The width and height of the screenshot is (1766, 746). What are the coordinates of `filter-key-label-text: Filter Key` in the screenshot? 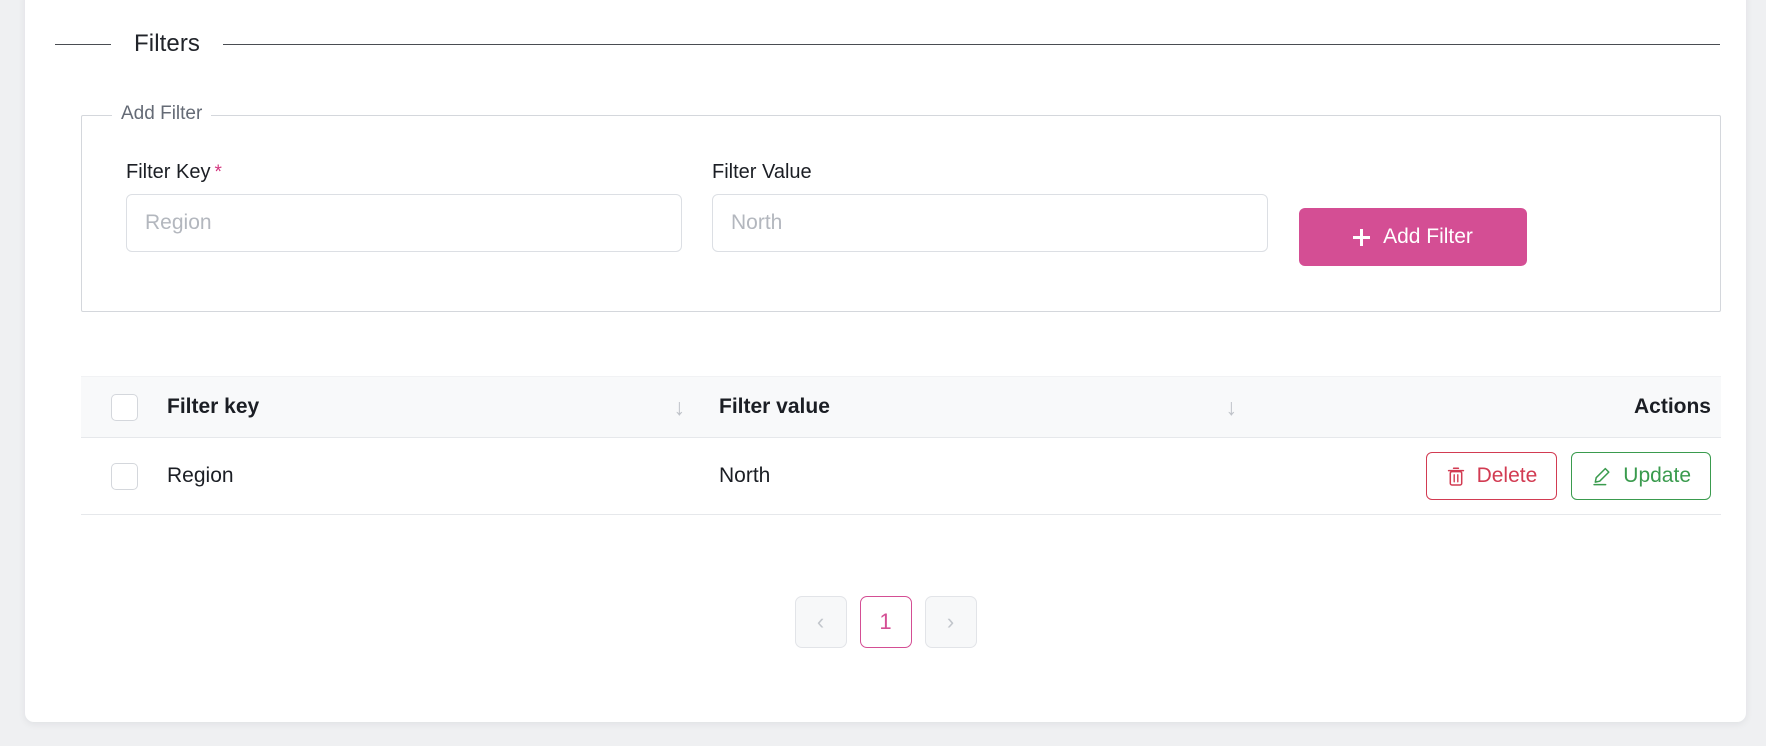 It's located at (168, 172).